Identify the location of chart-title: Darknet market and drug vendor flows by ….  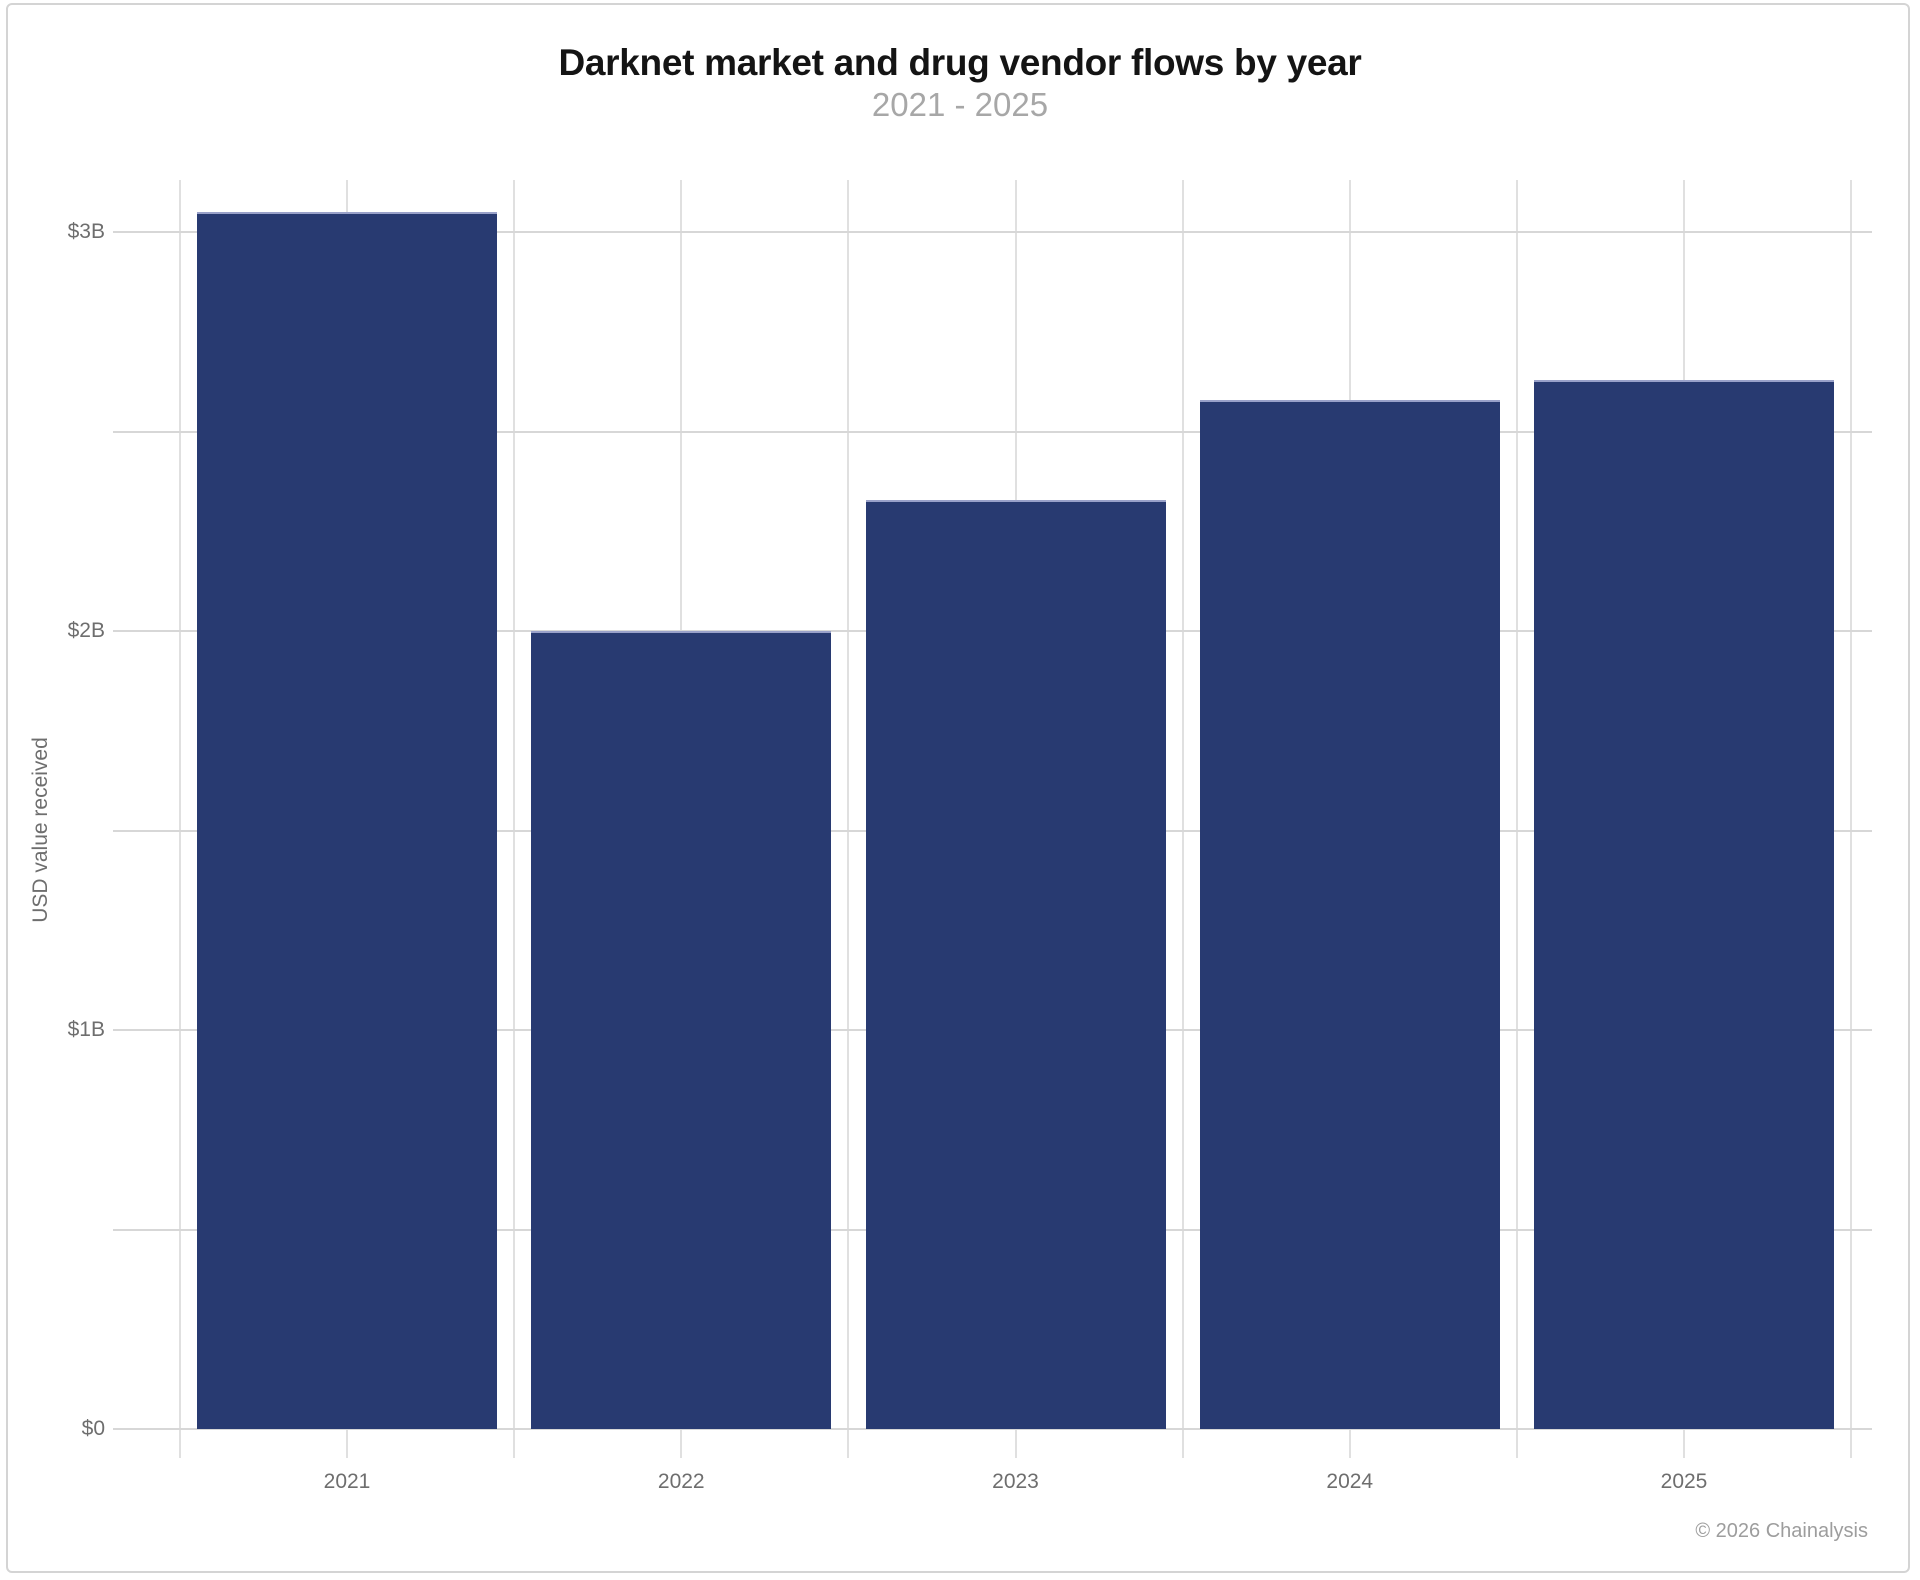
(960, 62).